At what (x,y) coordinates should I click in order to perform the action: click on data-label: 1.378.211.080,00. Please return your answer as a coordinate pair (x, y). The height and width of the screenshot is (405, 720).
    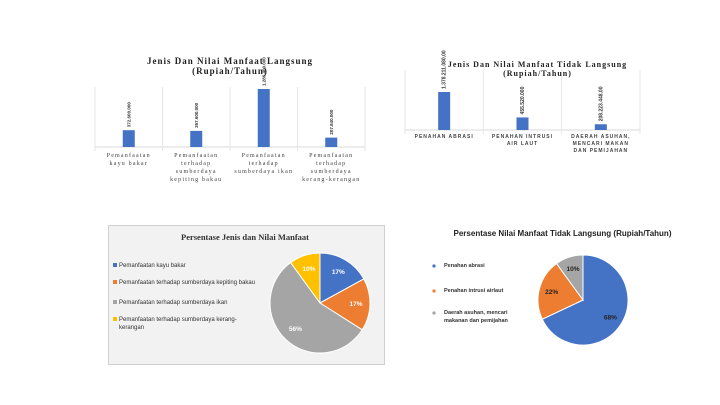
    Looking at the image, I should click on (445, 69).